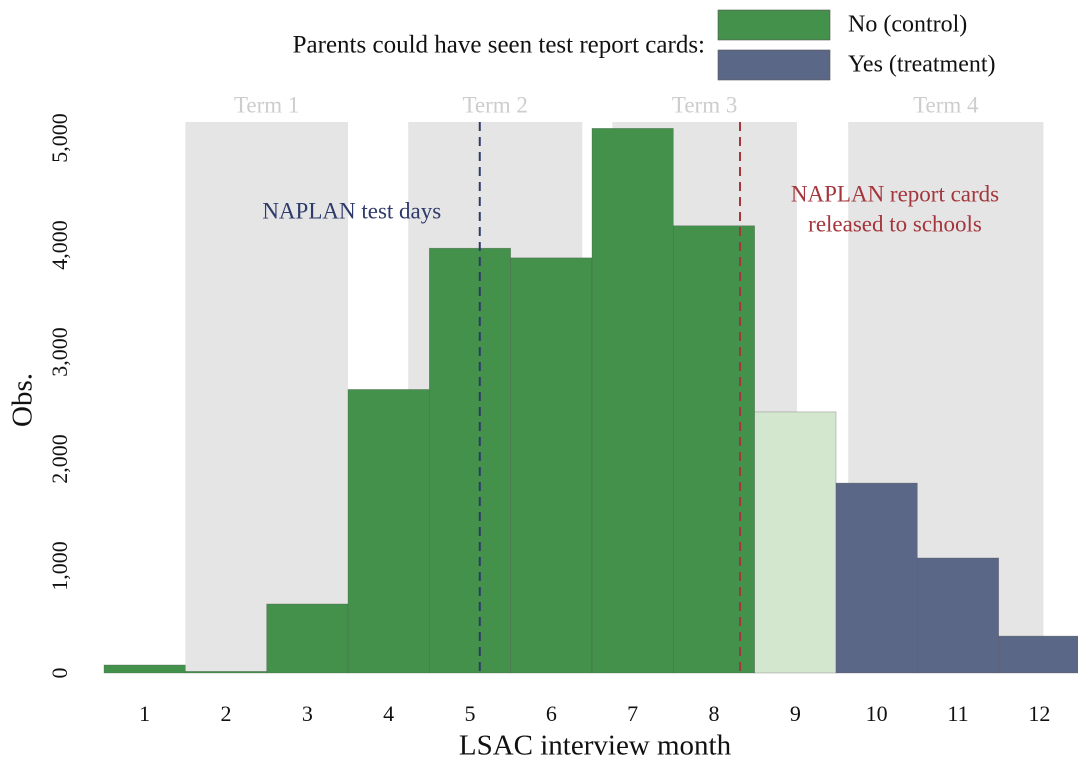  Describe the element at coordinates (795, 713) in the screenshot. I see `x-tick-label: 9` at that location.